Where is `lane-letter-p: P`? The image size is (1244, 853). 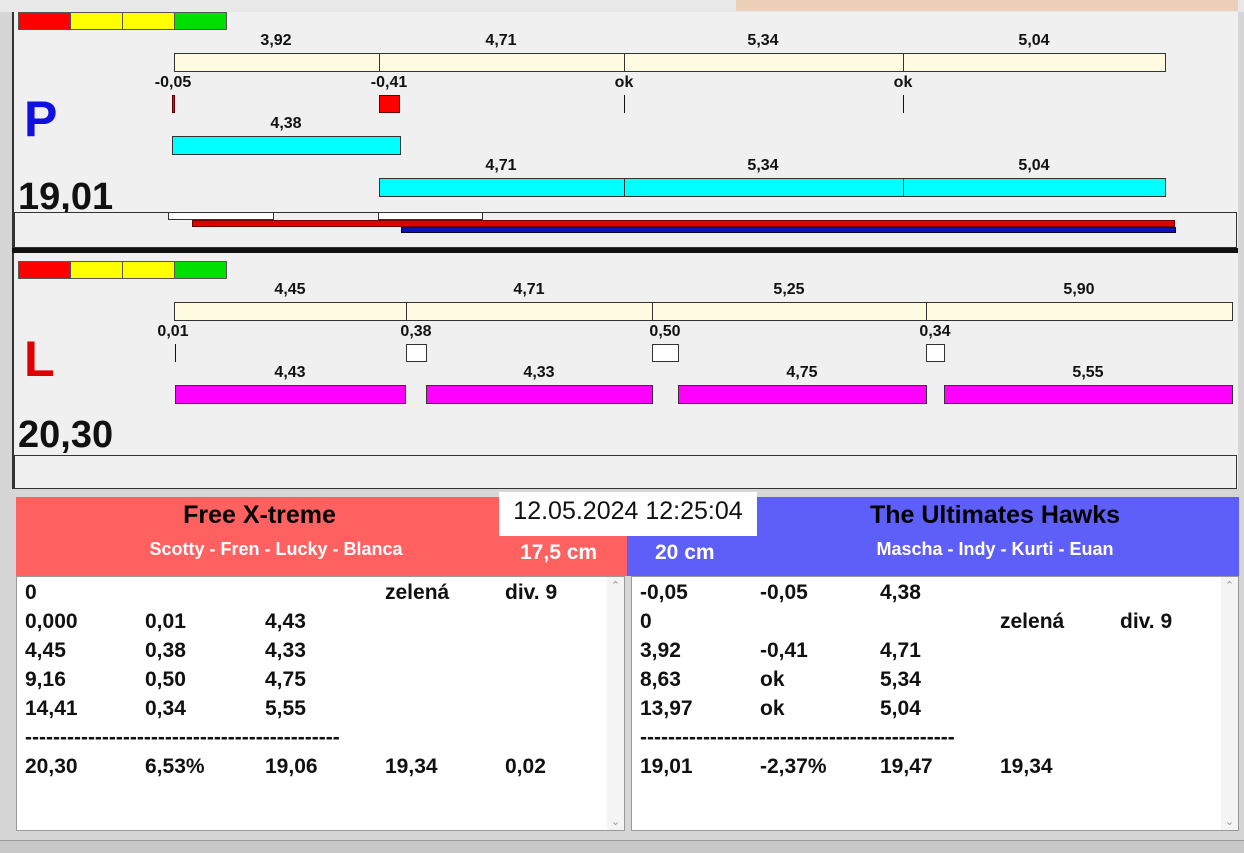
lane-letter-p: P is located at coordinates (41, 119).